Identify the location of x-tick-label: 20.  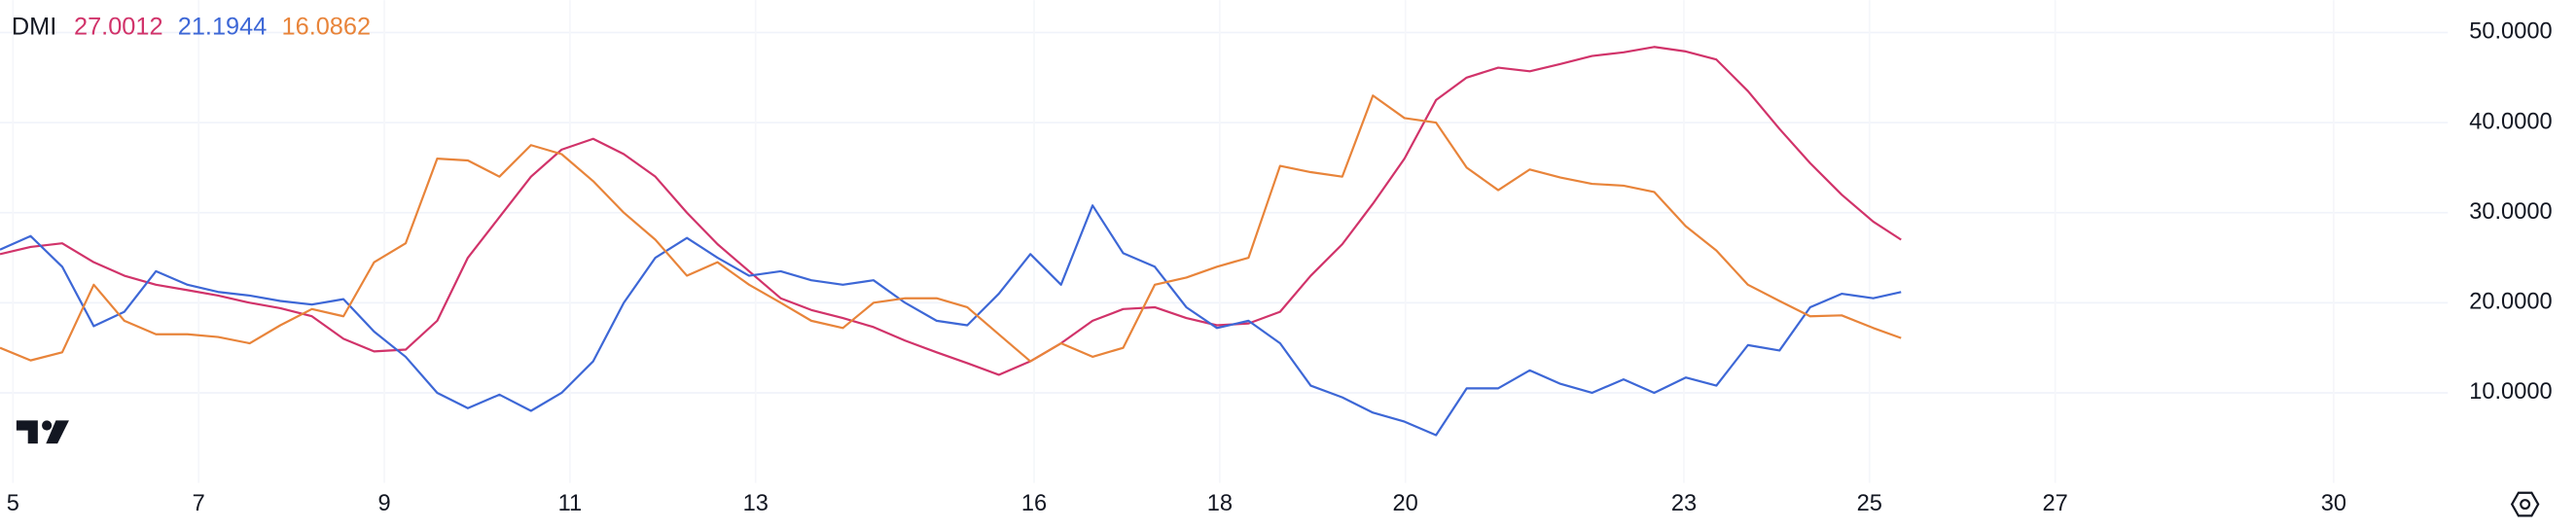
(1405, 504).